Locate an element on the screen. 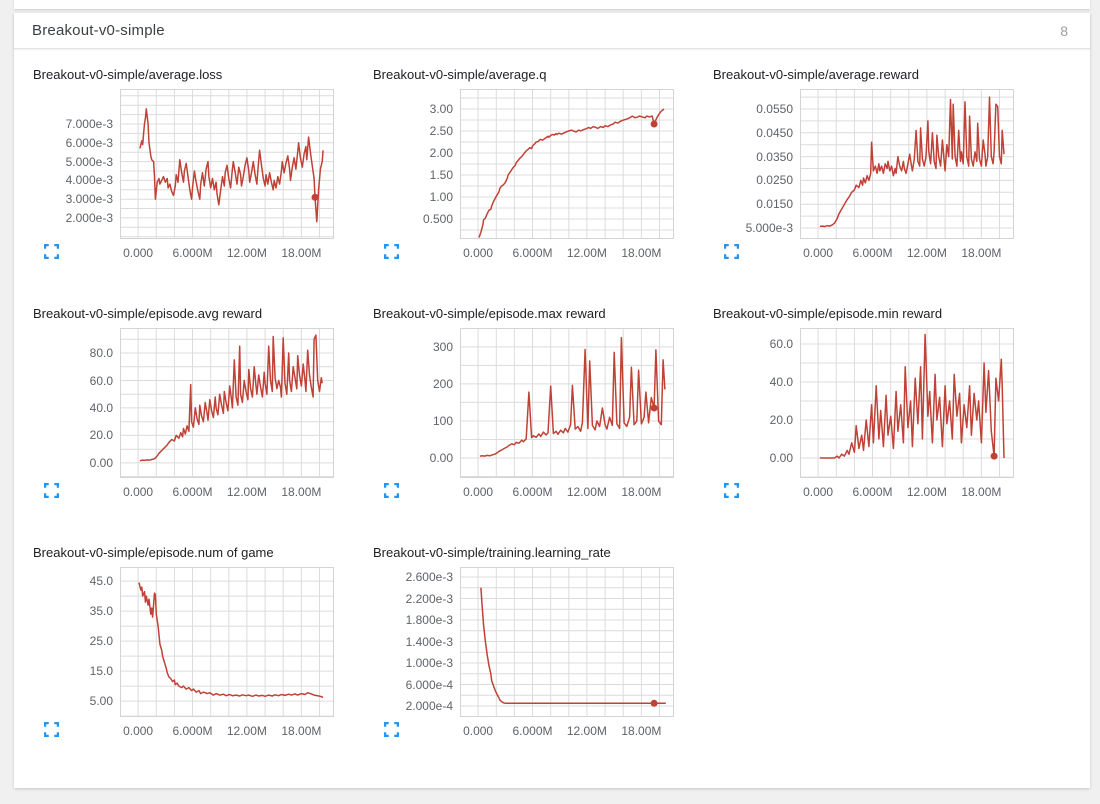  y-tick-label: 300 is located at coordinates (442, 346).